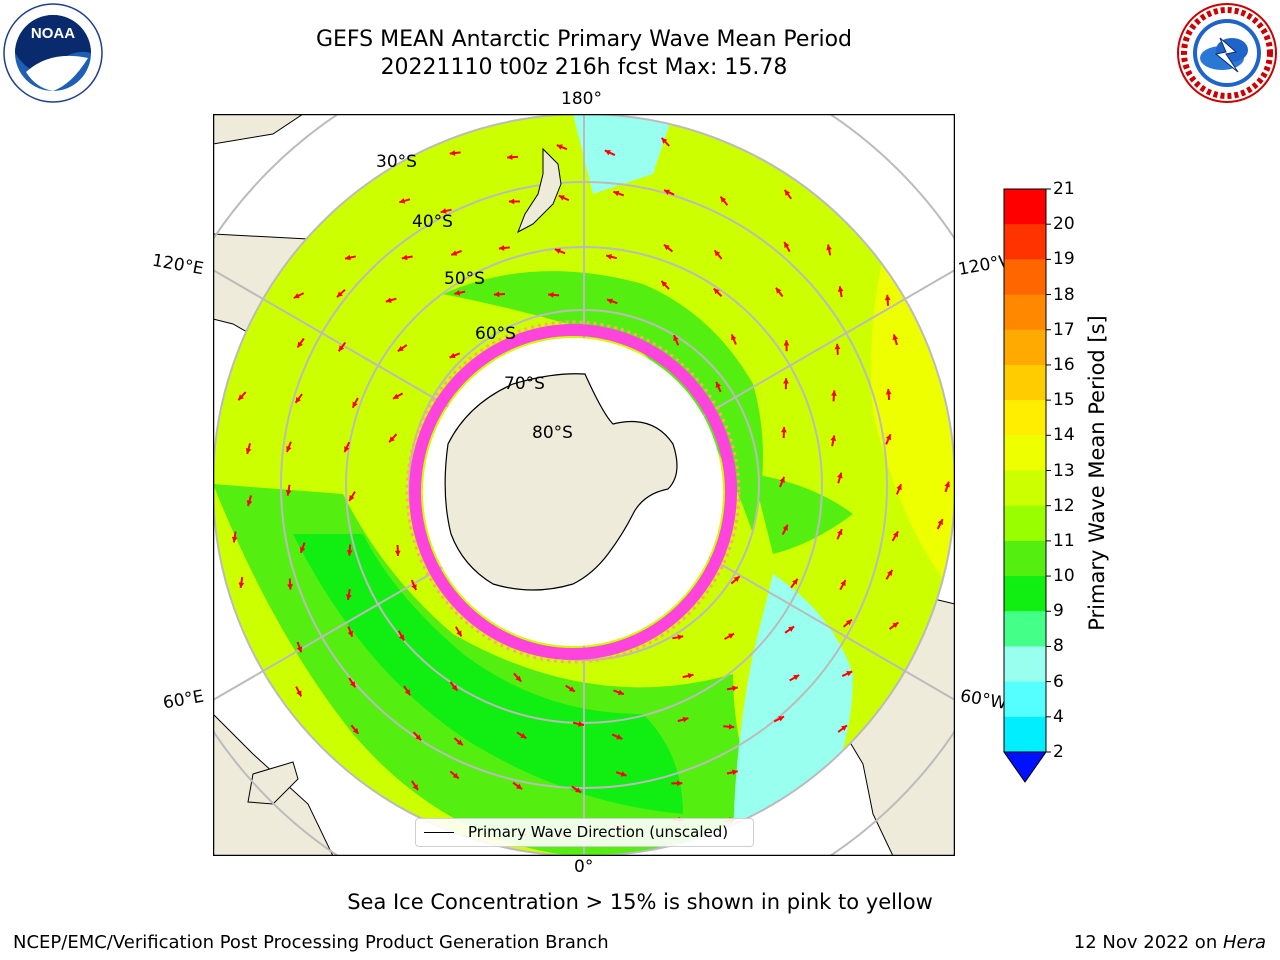 The height and width of the screenshot is (960, 1280). I want to click on colorbar-tick-label: 4, so click(1058, 716).